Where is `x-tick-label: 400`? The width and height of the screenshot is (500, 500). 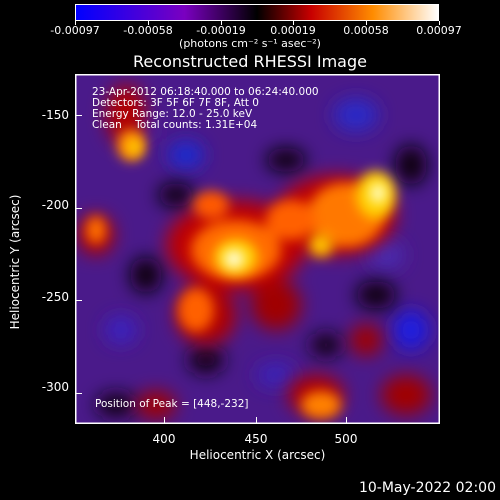
x-tick-label: 400 is located at coordinates (164, 439).